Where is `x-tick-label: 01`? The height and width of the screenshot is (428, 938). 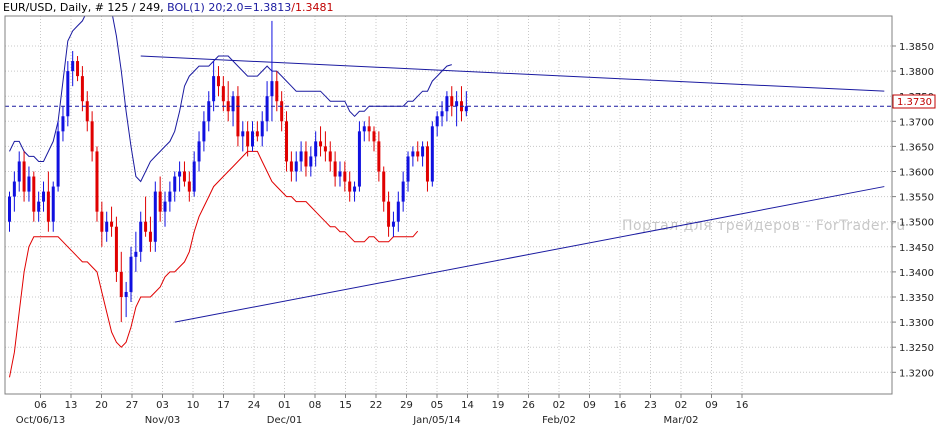 x-tick-label: 01 is located at coordinates (284, 405).